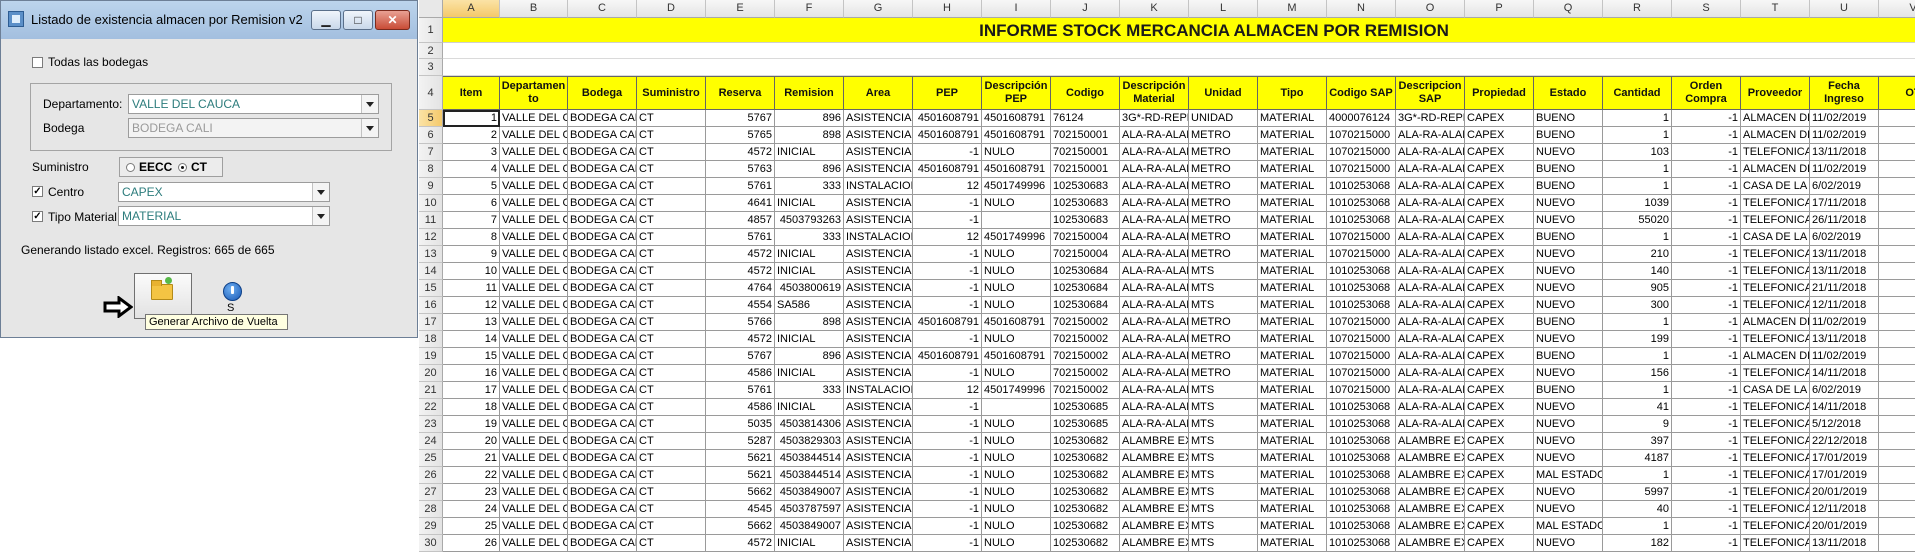 The width and height of the screenshot is (1915, 554). Describe the element at coordinates (809, 288) in the screenshot. I see `table-cell: 4503800619` at that location.